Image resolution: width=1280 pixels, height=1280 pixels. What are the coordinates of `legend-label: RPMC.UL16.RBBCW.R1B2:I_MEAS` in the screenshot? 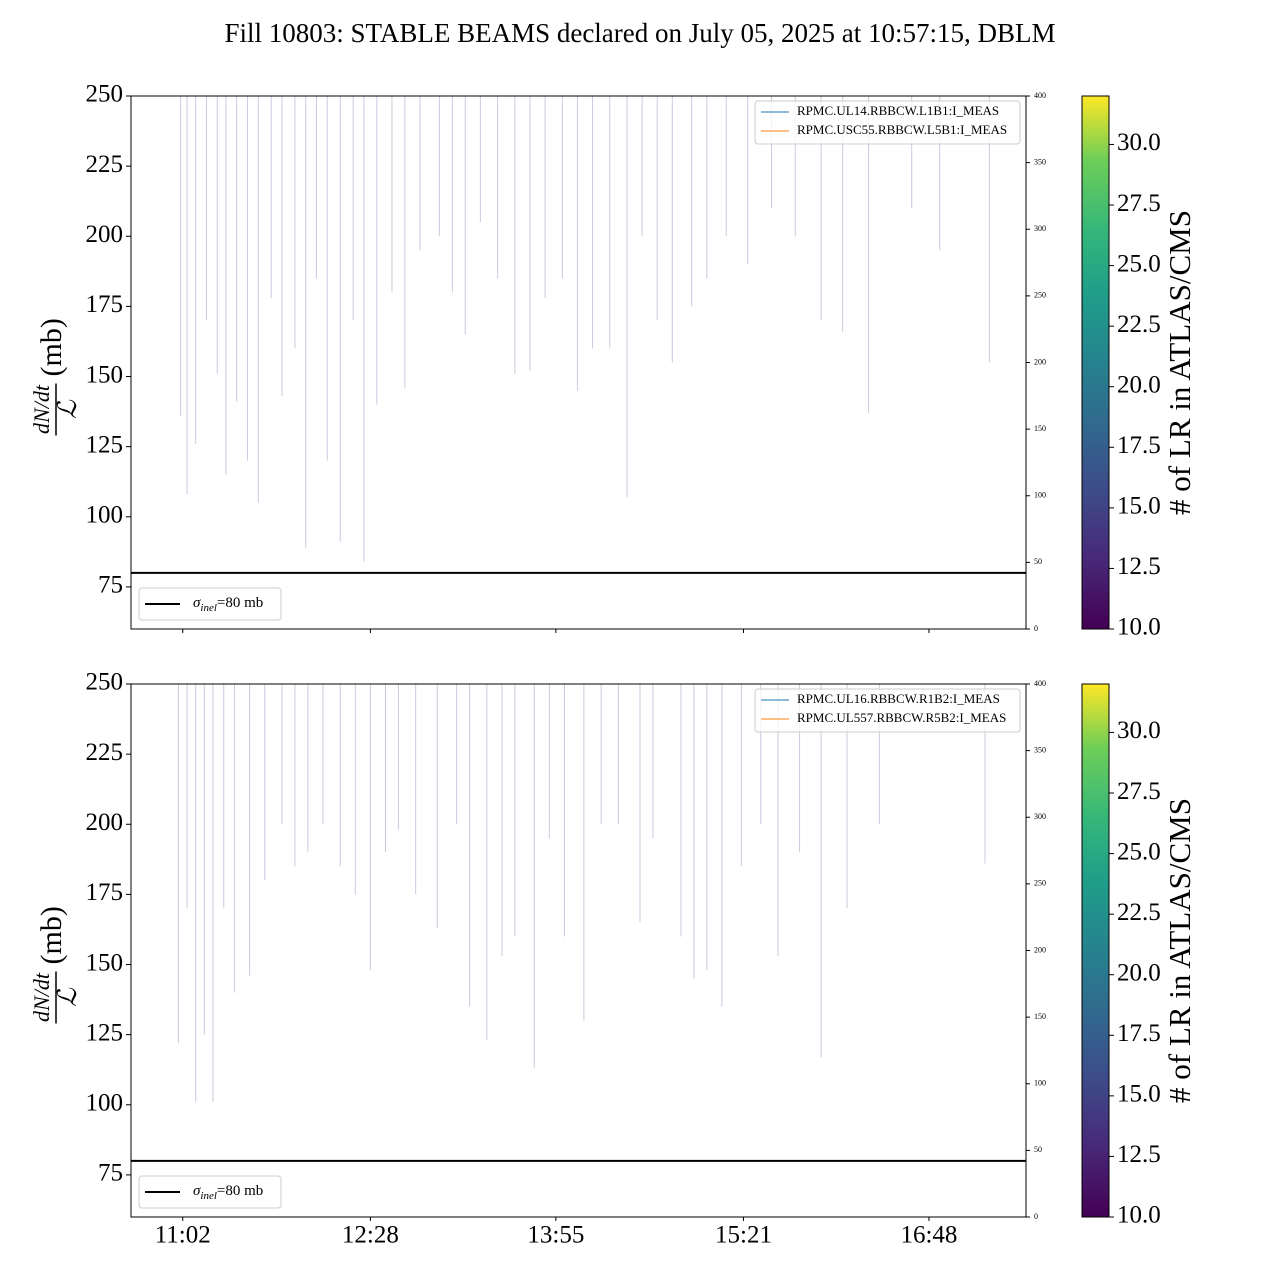 It's located at (898, 698).